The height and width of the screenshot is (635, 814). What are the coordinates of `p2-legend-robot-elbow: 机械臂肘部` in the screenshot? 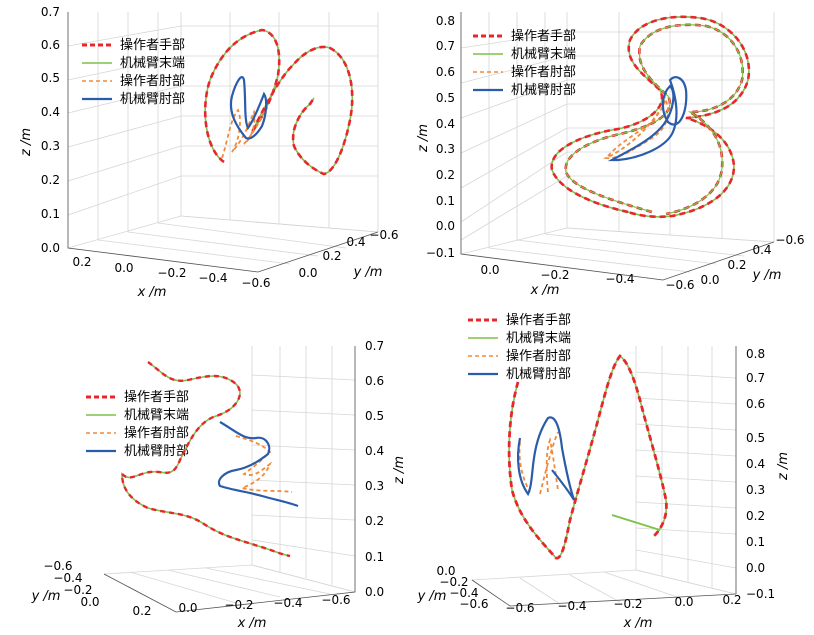 It's located at (543, 90).